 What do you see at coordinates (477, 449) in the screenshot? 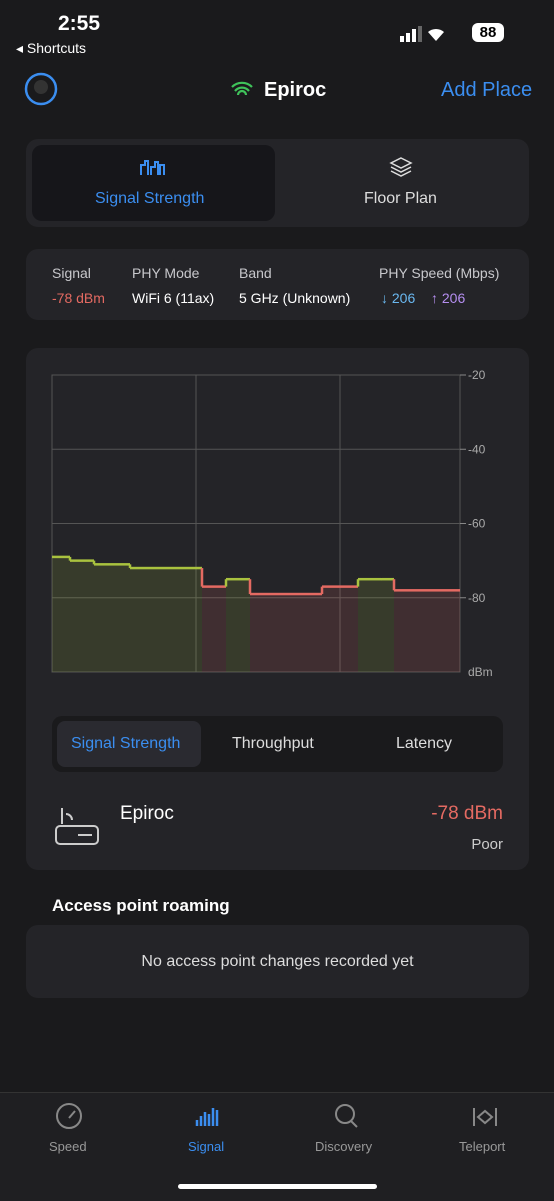
I see `y-tick-label: -40` at bounding box center [477, 449].